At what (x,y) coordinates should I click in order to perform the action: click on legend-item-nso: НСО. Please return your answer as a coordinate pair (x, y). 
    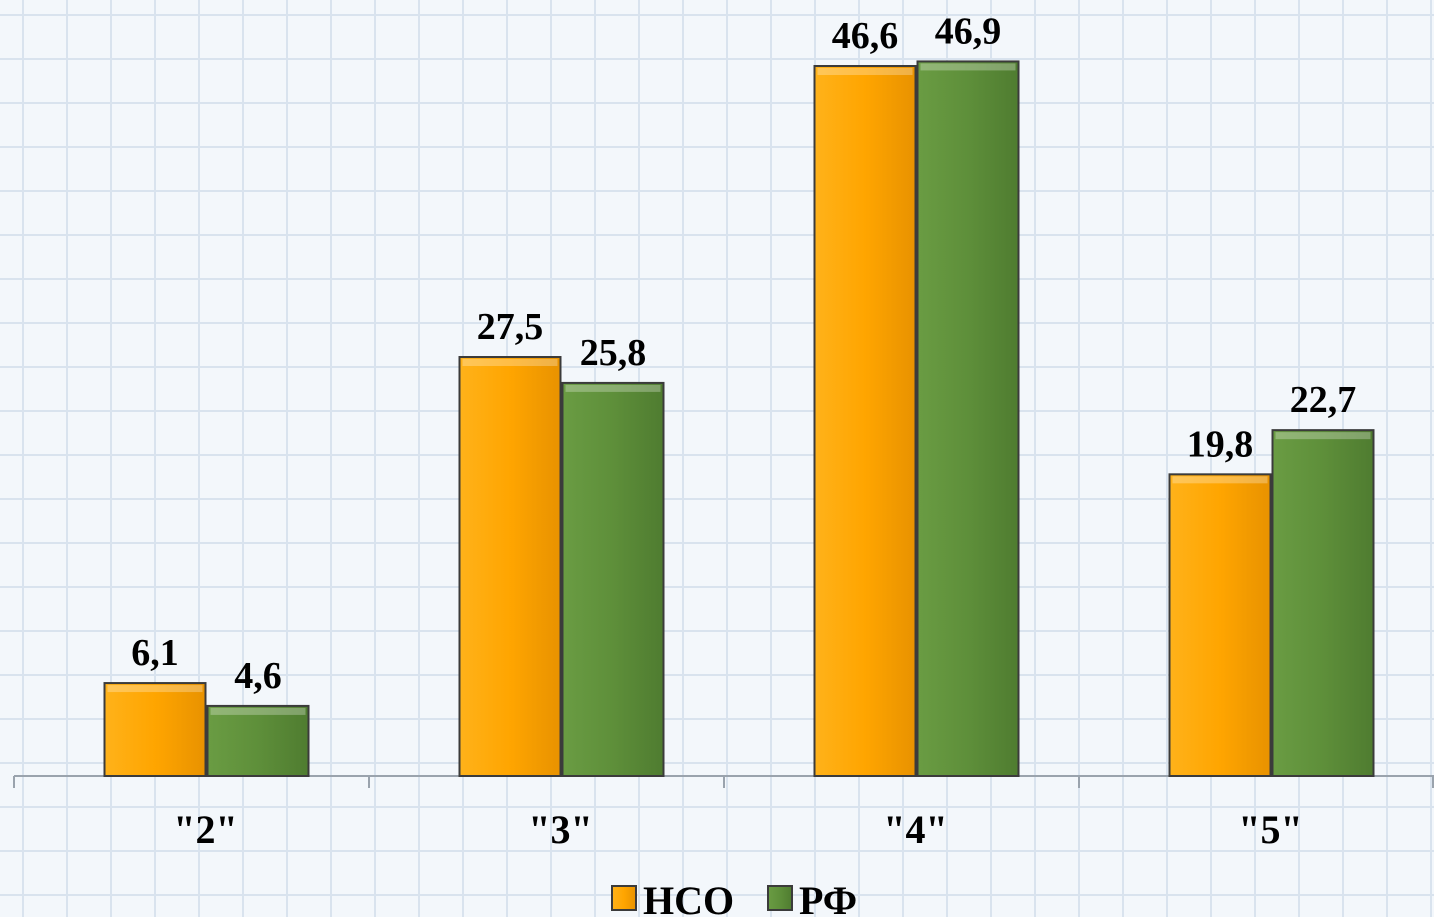
    Looking at the image, I should click on (672, 897).